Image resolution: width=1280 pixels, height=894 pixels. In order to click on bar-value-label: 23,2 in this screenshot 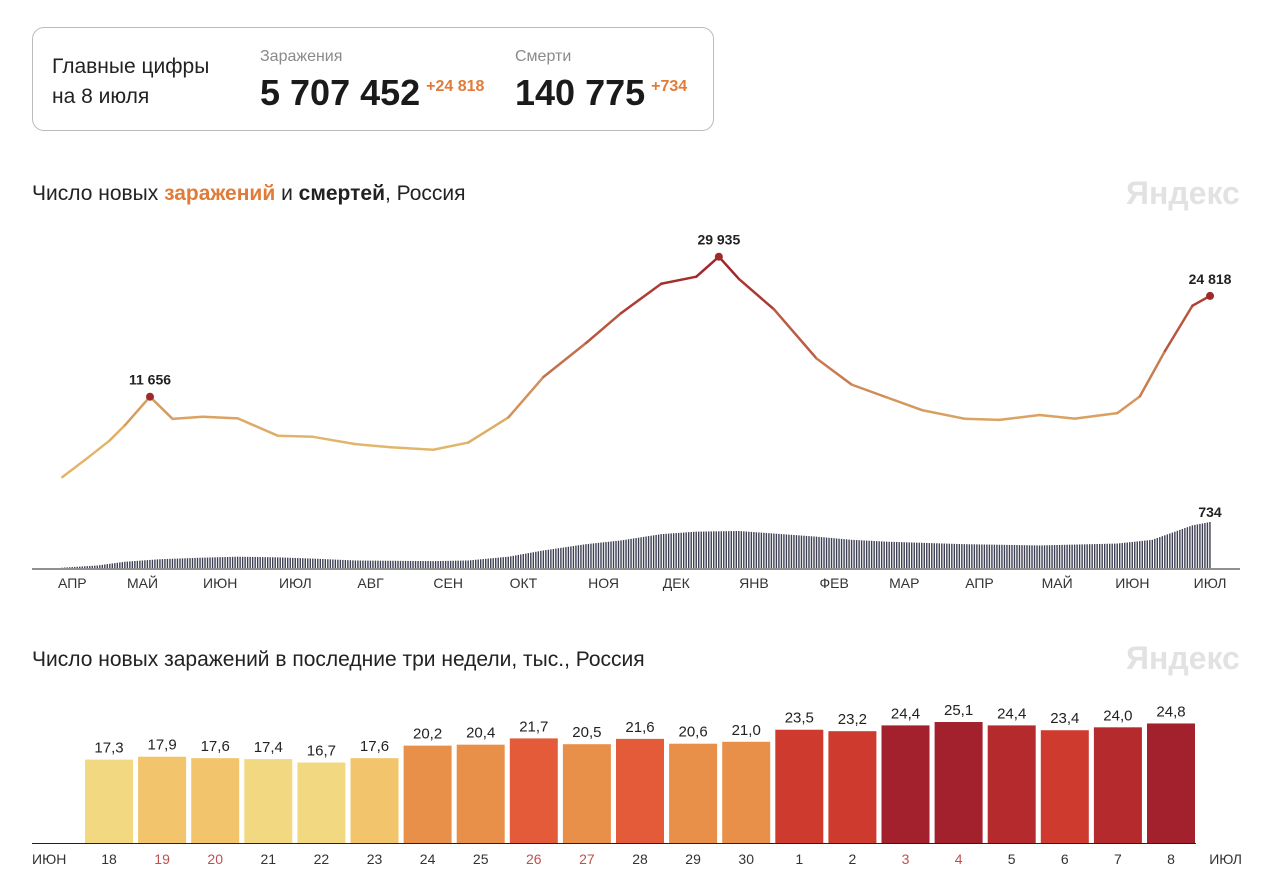, I will do `click(852, 719)`.